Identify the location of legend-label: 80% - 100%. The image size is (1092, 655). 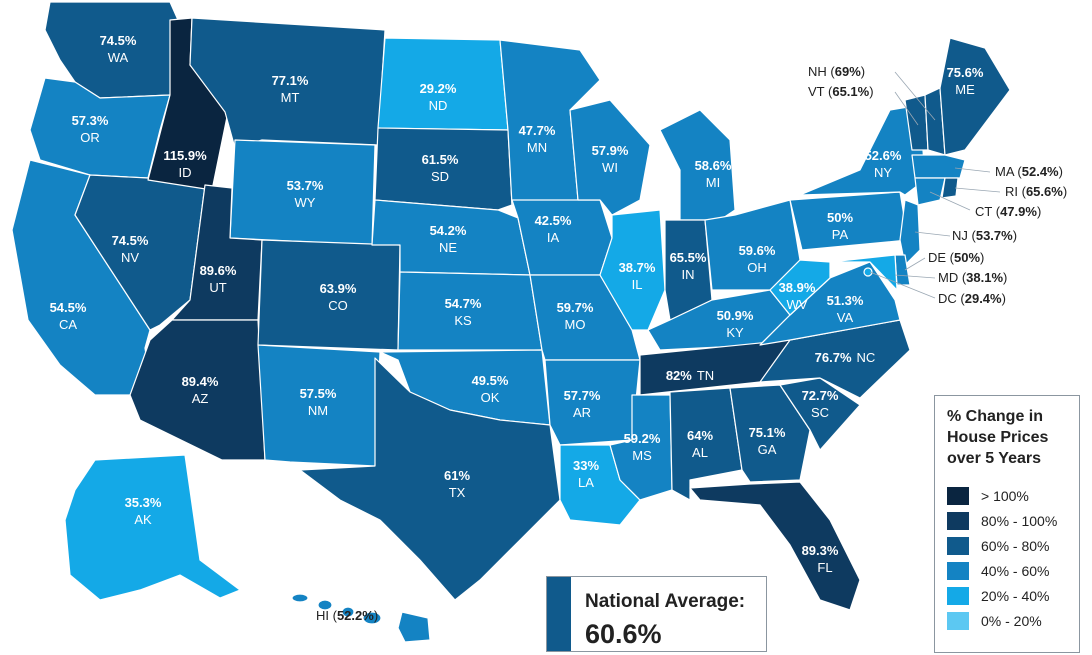
(1019, 520).